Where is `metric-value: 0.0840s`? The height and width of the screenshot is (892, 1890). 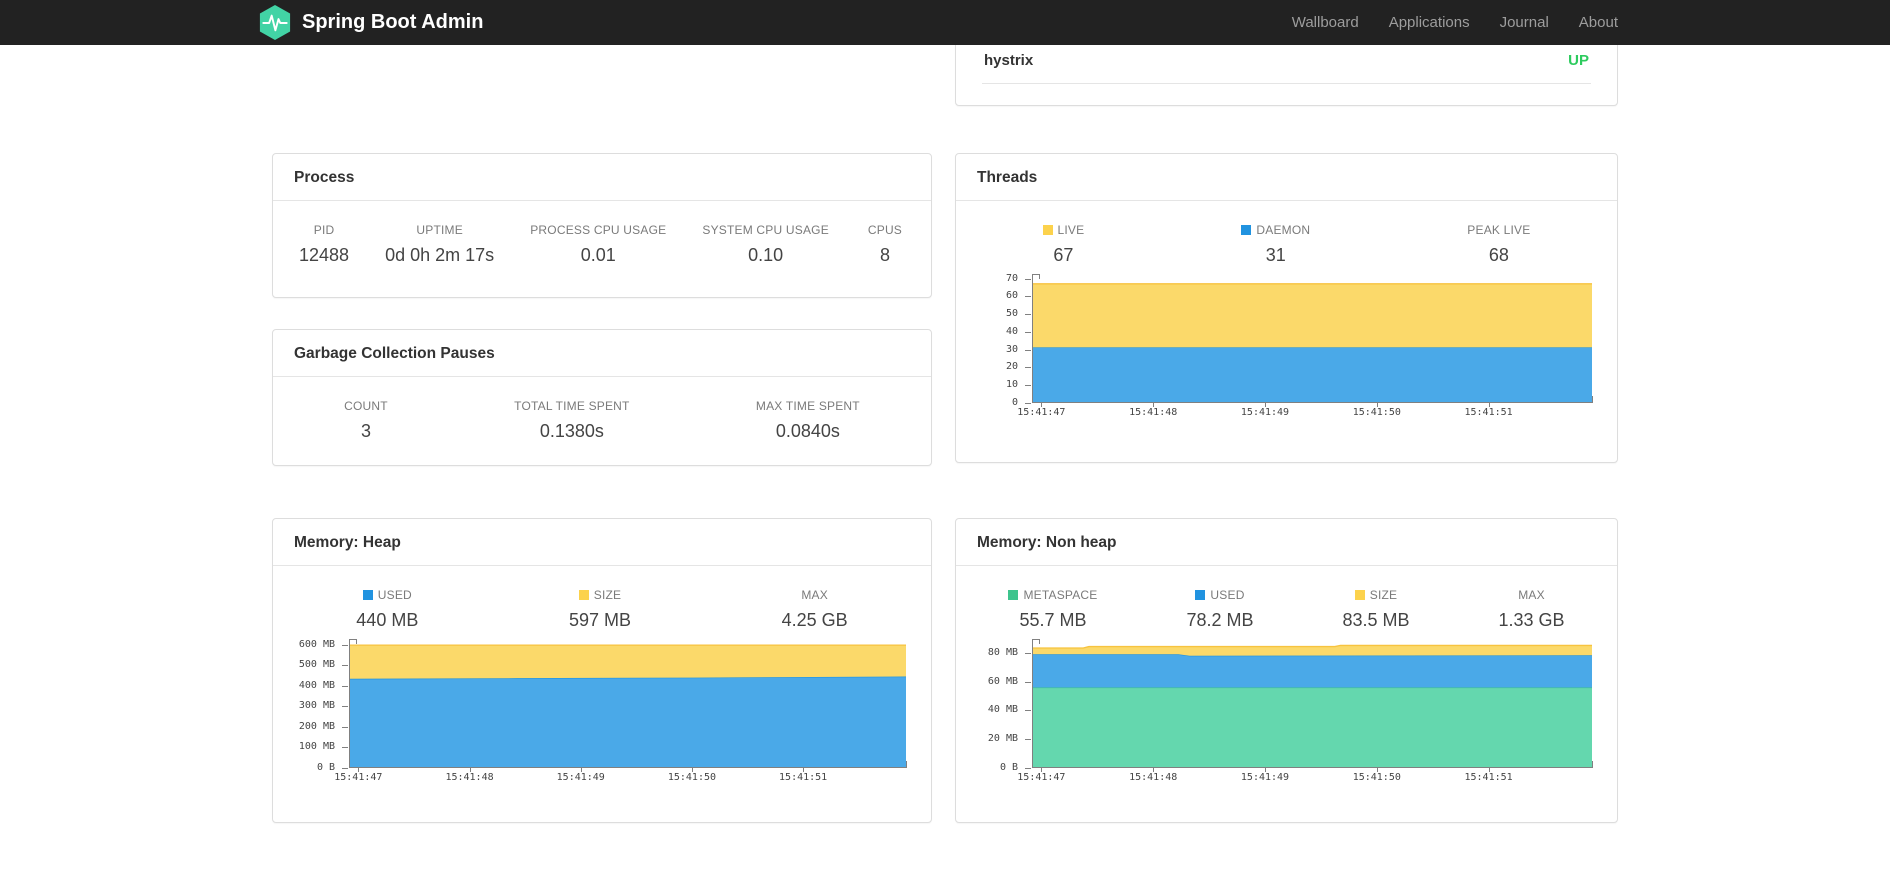
metric-value: 0.0840s is located at coordinates (807, 431).